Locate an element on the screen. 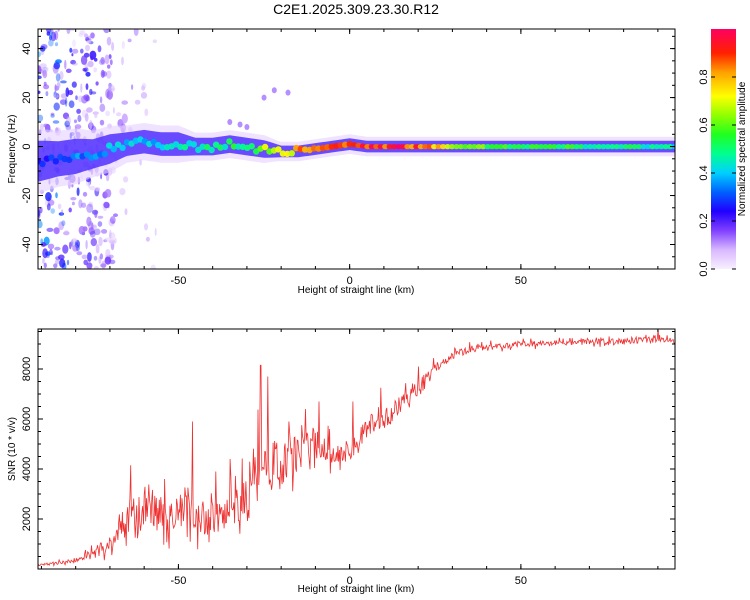  colorbar-tick-label: 0.2 is located at coordinates (704, 220).